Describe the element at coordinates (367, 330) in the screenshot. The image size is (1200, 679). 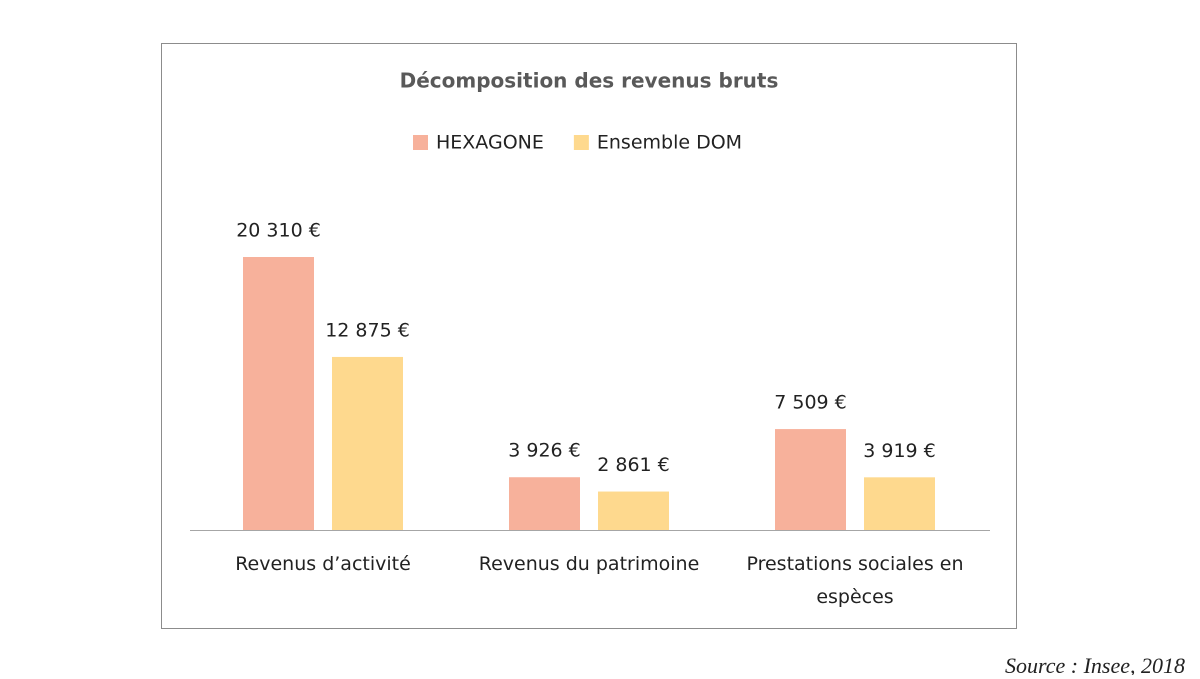
I see `data-label: 12 875 €` at that location.